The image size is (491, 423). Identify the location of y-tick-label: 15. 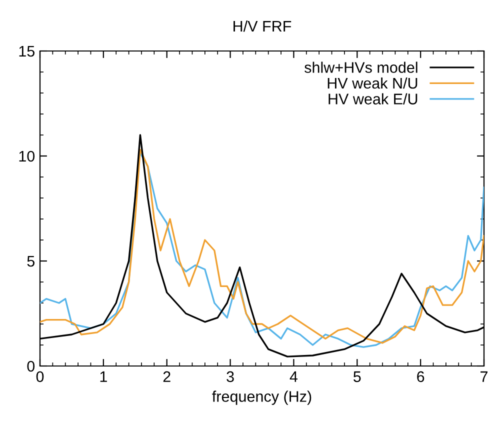
(26, 51).